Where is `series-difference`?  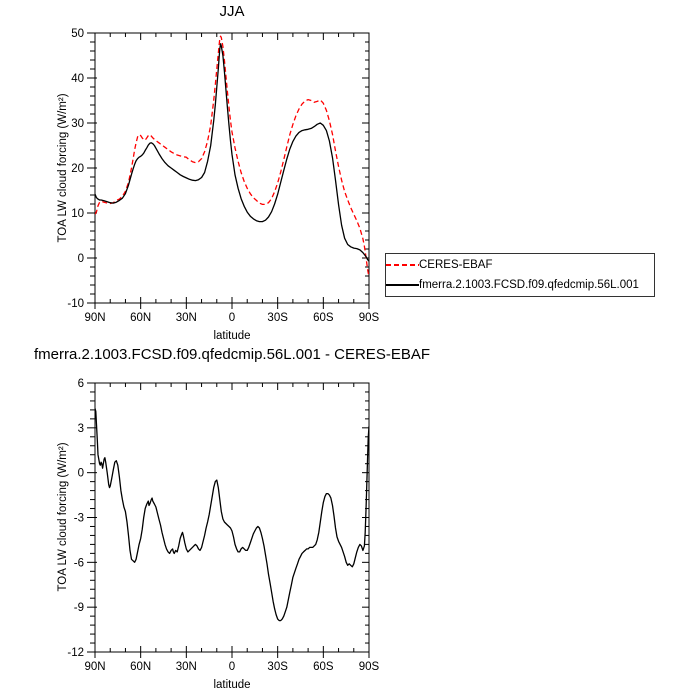 series-difference is located at coordinates (232, 515).